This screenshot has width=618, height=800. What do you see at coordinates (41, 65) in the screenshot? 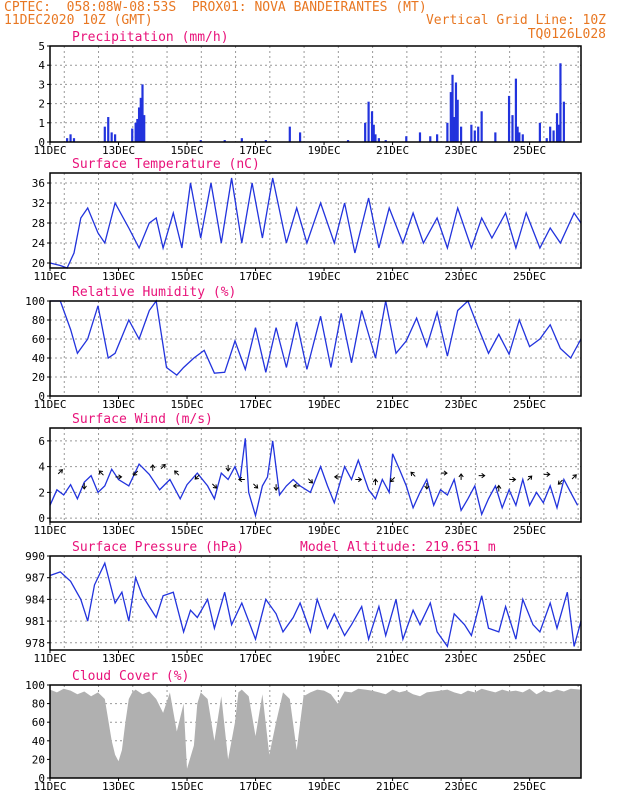
I see `y-tick-label: 4` at bounding box center [41, 65].